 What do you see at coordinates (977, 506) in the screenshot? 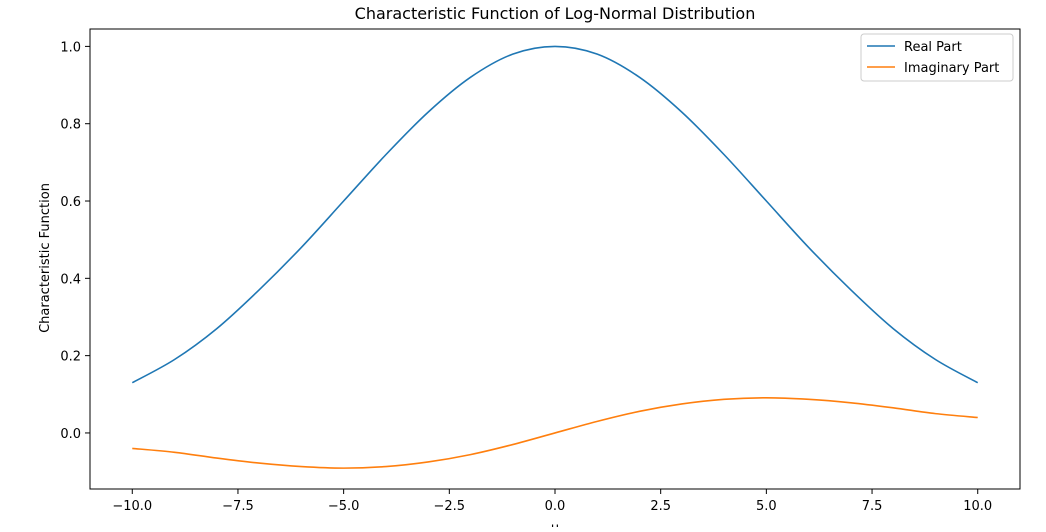
I see `x-tick-label: 10.0` at bounding box center [977, 506].